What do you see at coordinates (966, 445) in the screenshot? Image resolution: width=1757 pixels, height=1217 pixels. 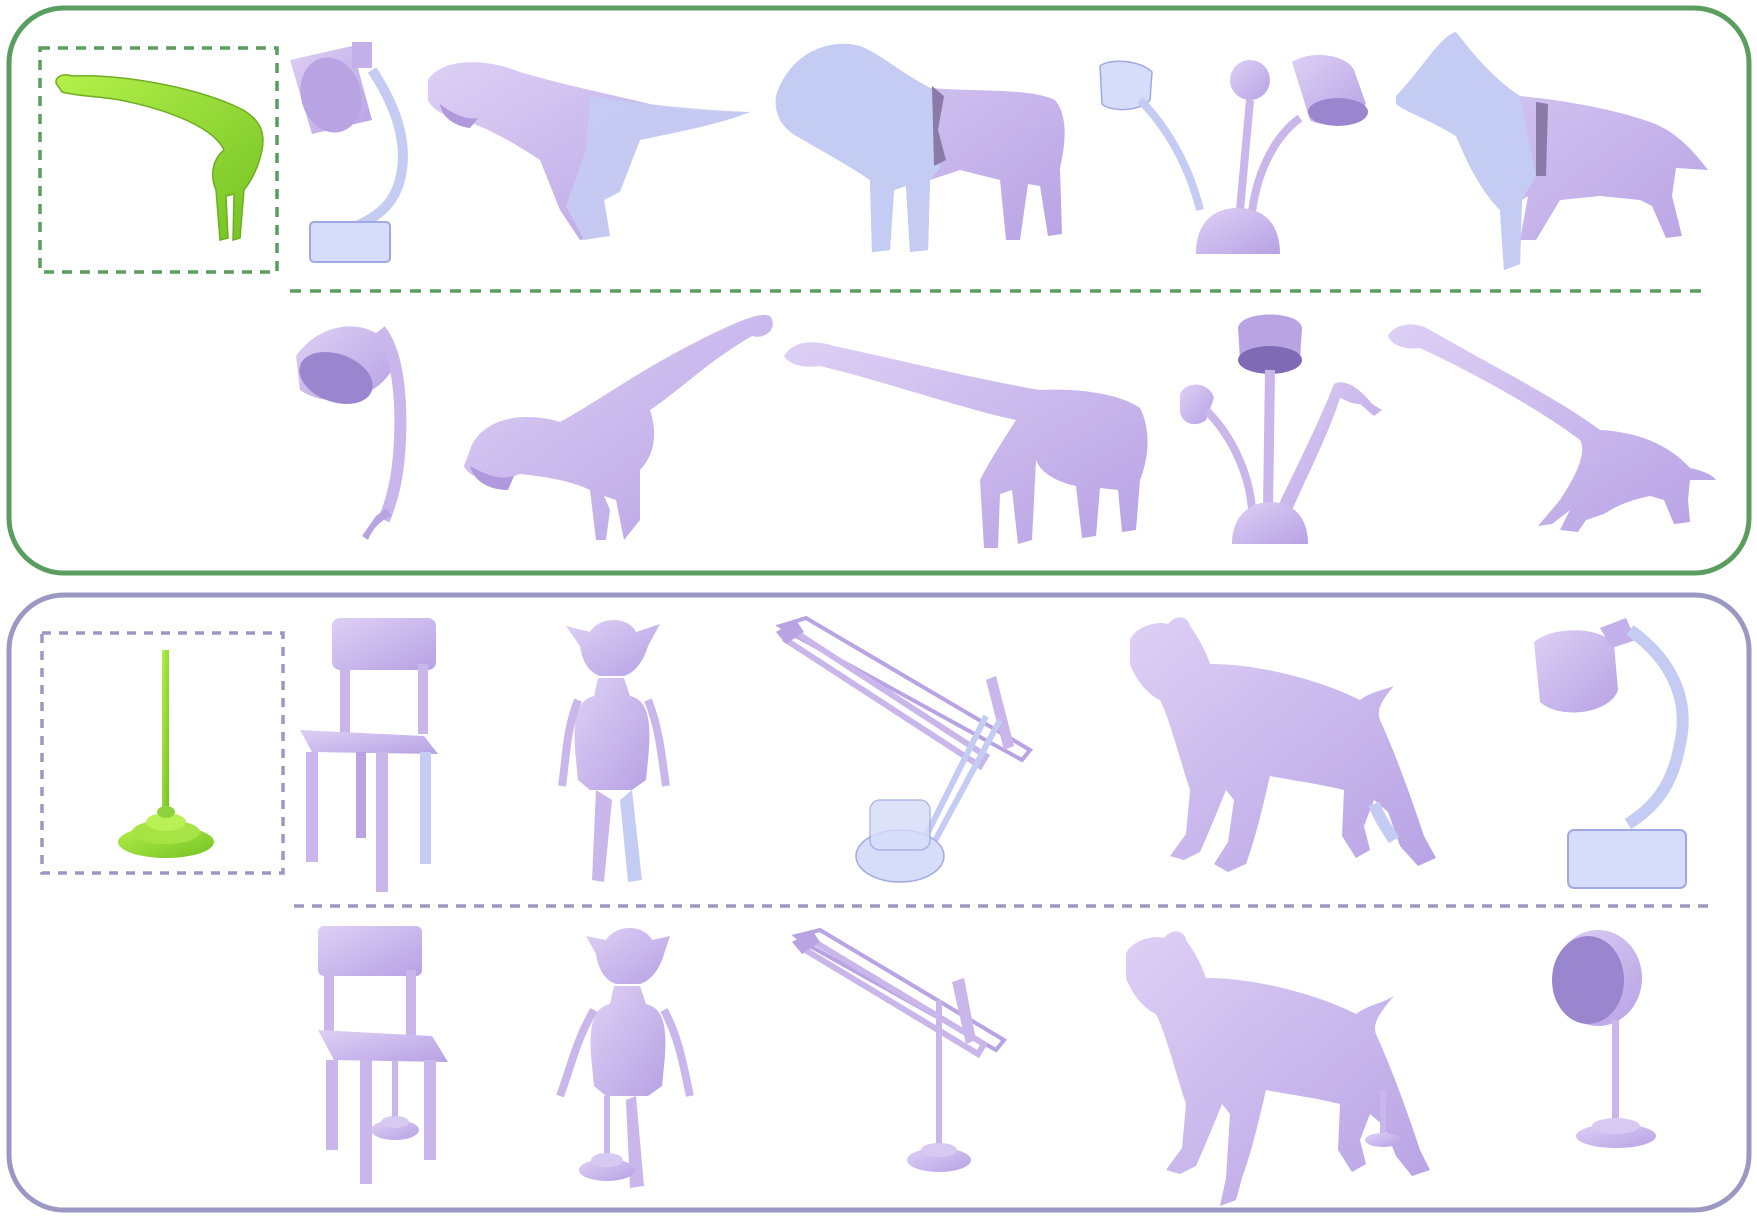 I see `result-donkey-with-giraffe-neck` at bounding box center [966, 445].